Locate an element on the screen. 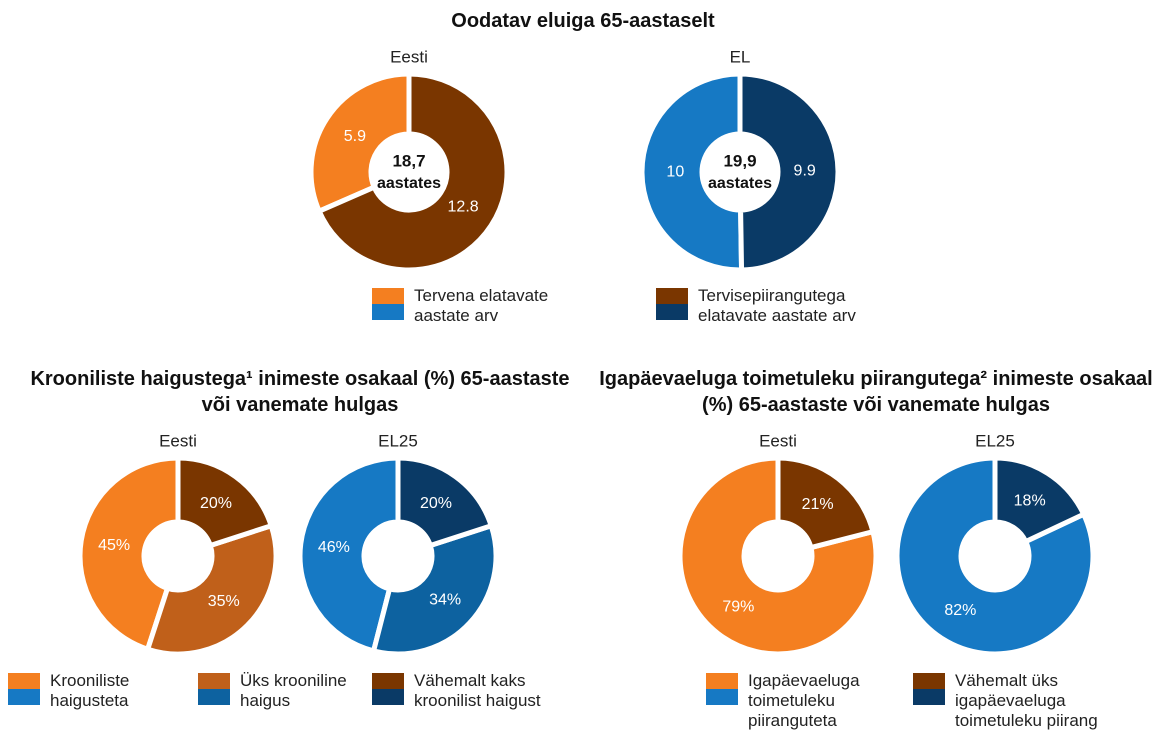  total-label: 19,9 is located at coordinates (739, 160).